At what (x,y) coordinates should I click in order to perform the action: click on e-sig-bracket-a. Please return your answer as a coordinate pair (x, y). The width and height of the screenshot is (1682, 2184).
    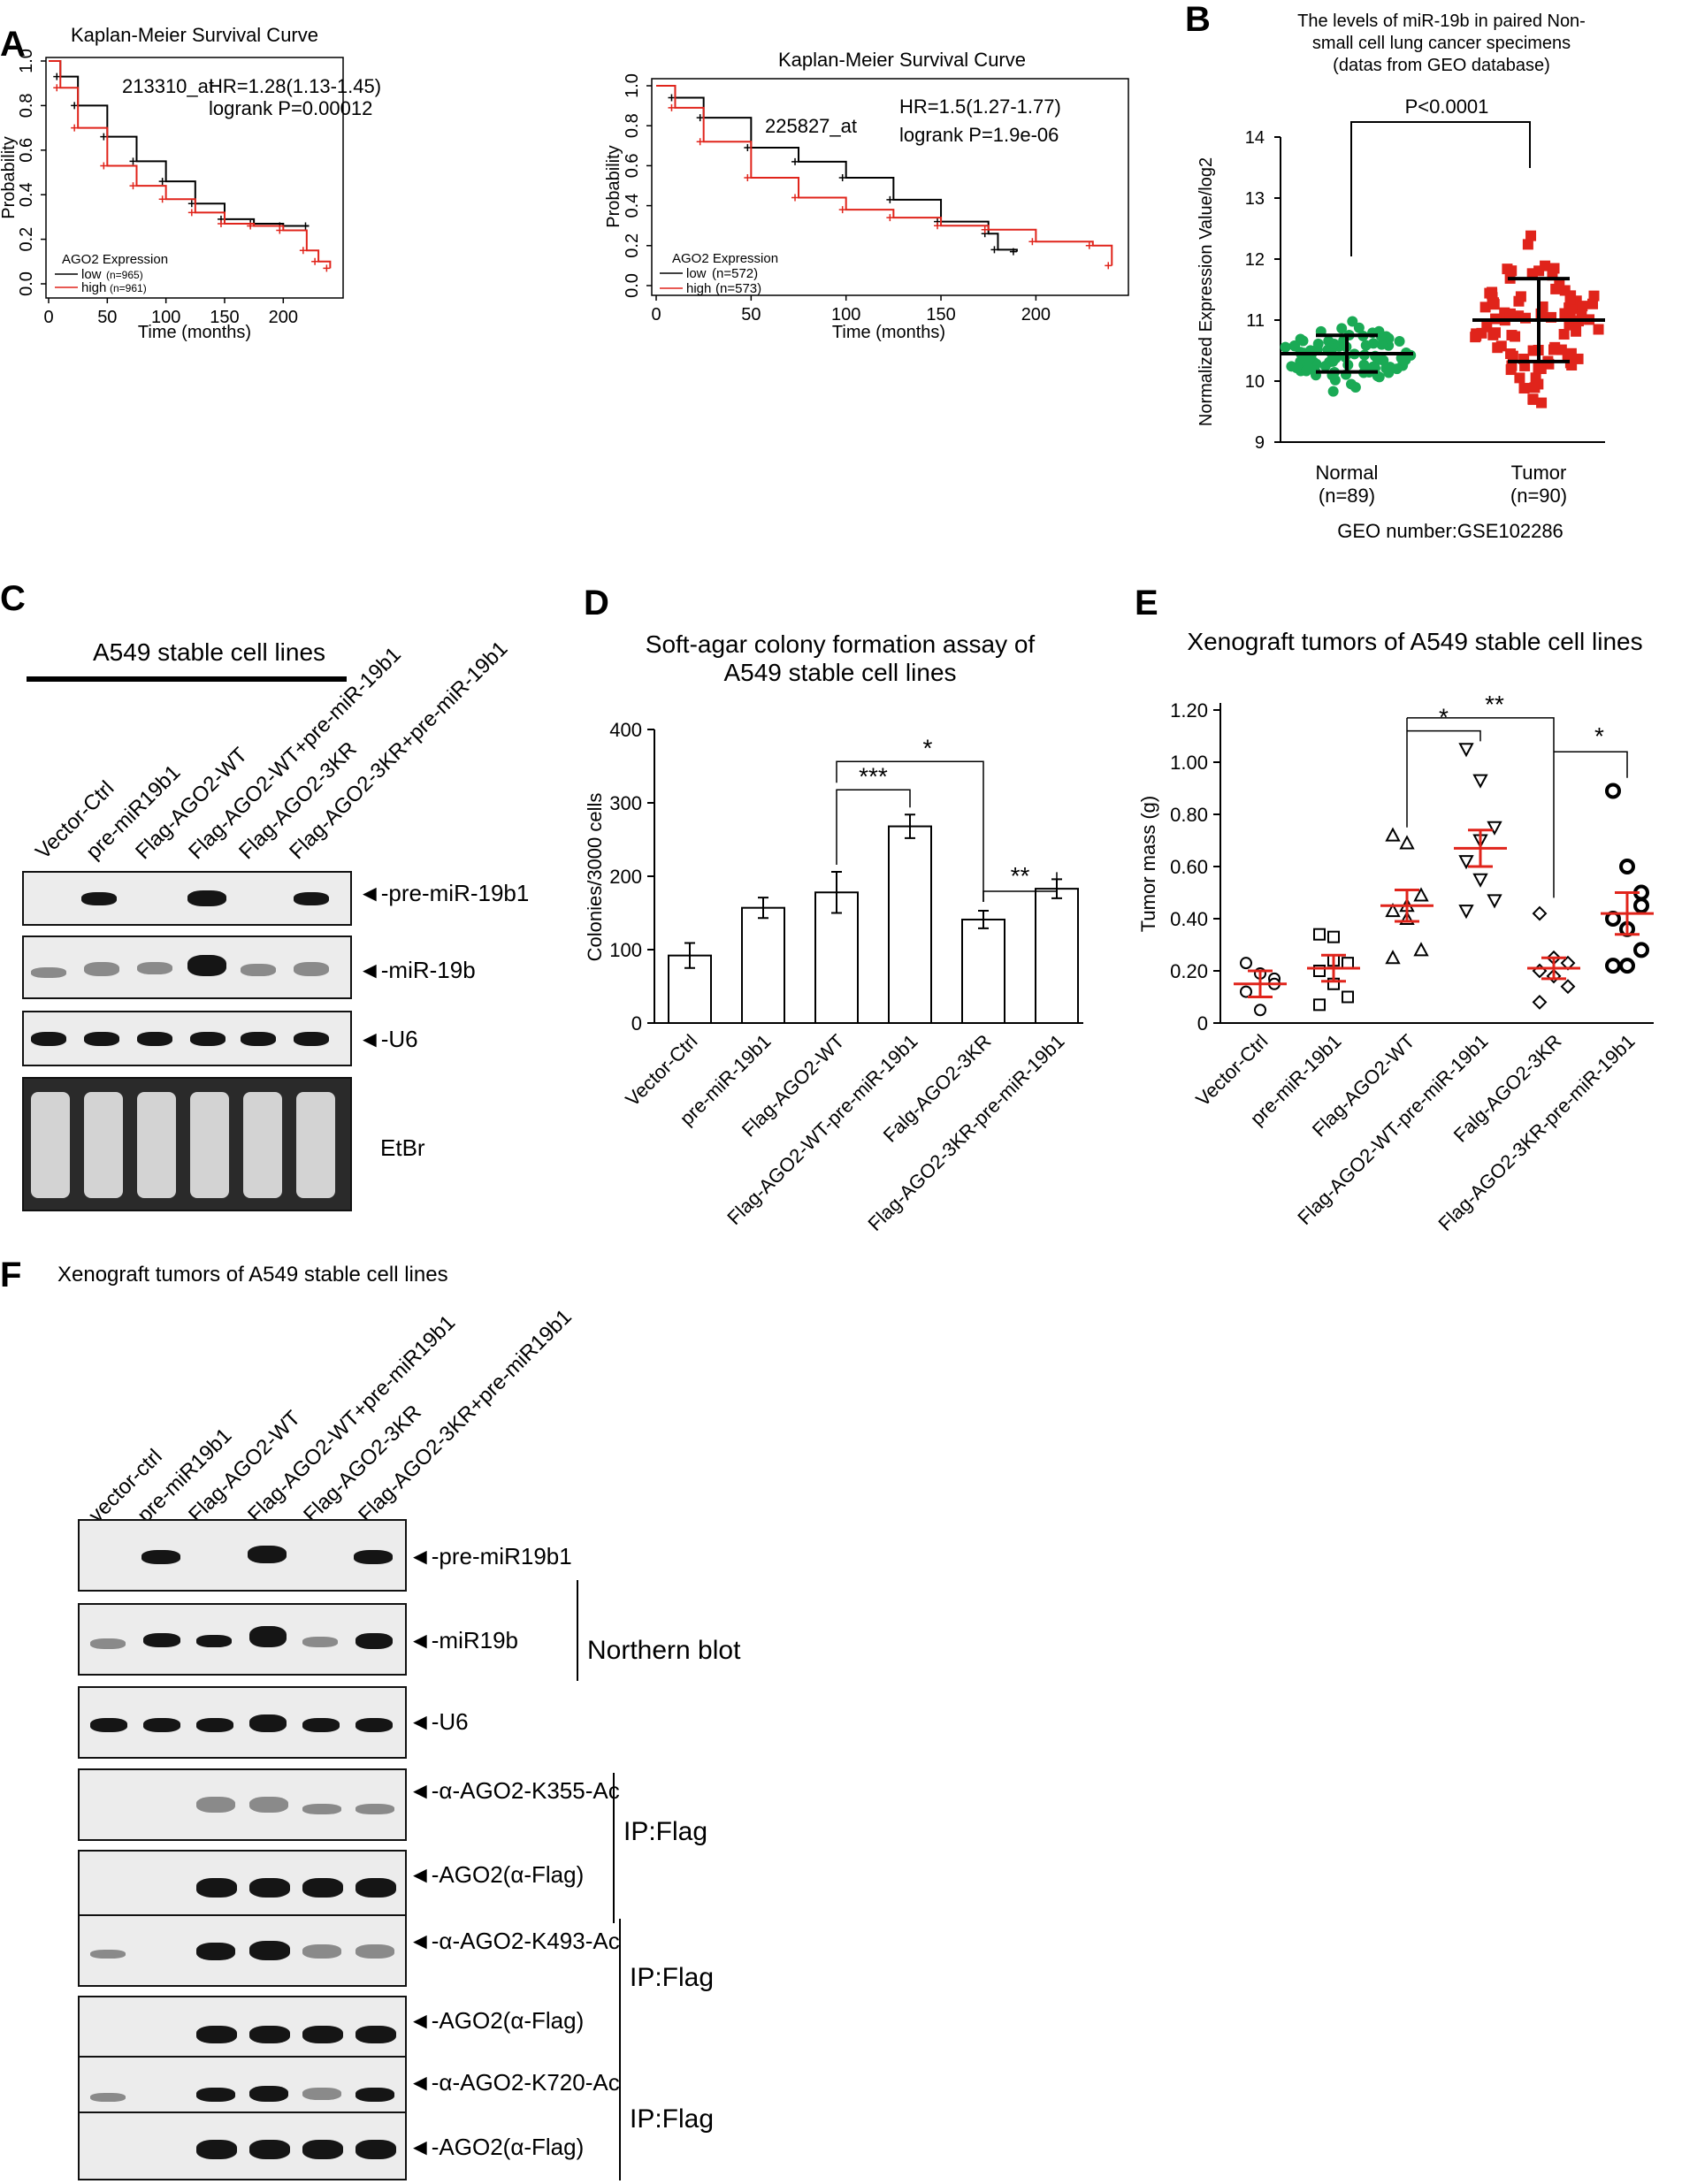
    Looking at the image, I should click on (1444, 772).